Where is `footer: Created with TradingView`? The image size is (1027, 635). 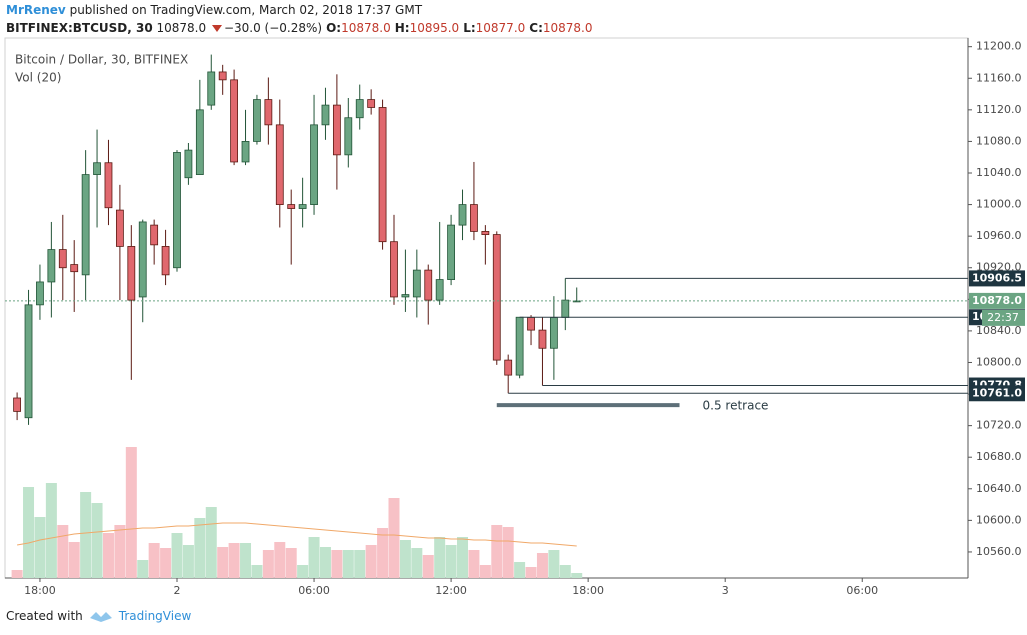
footer: Created with TradingView is located at coordinates (98, 616).